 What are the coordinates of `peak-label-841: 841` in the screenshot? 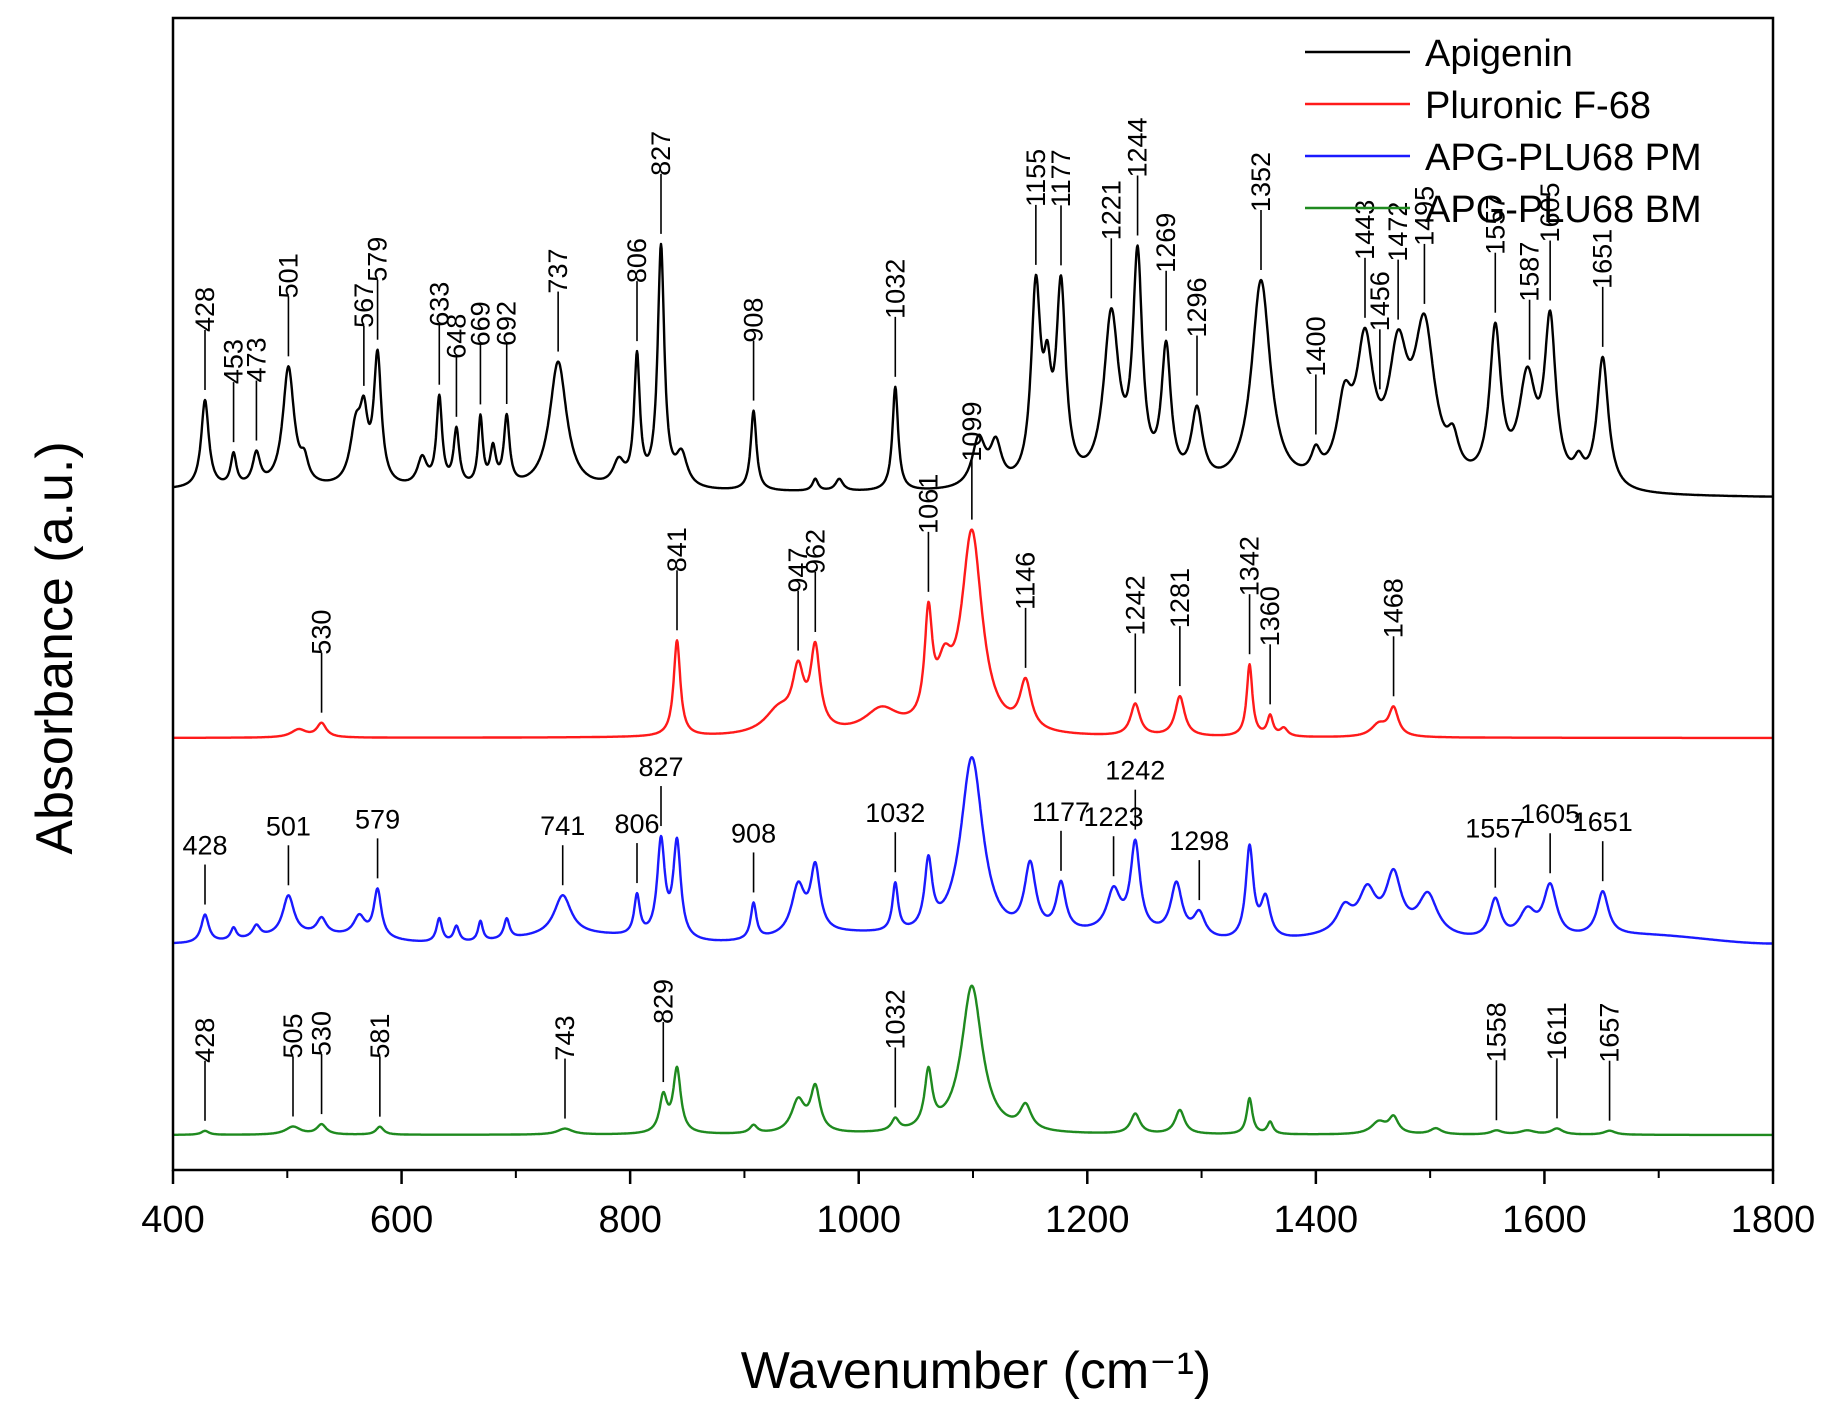 It's located at (677, 579).